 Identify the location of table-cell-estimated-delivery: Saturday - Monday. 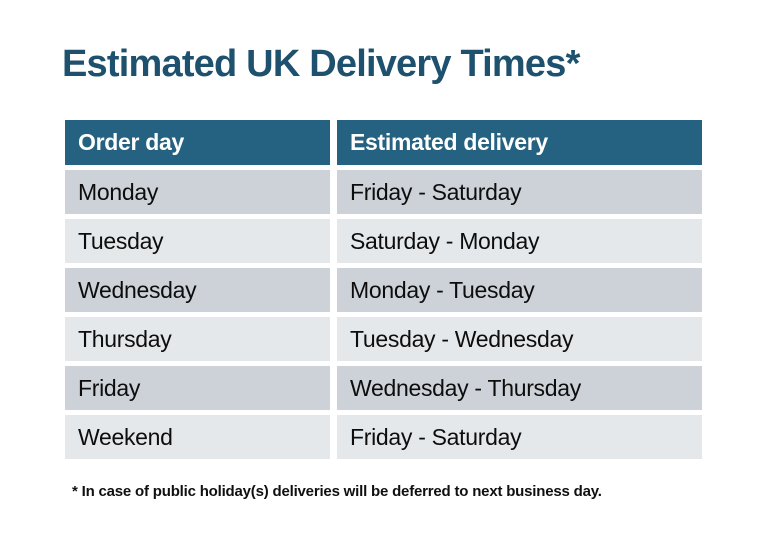
(519, 241).